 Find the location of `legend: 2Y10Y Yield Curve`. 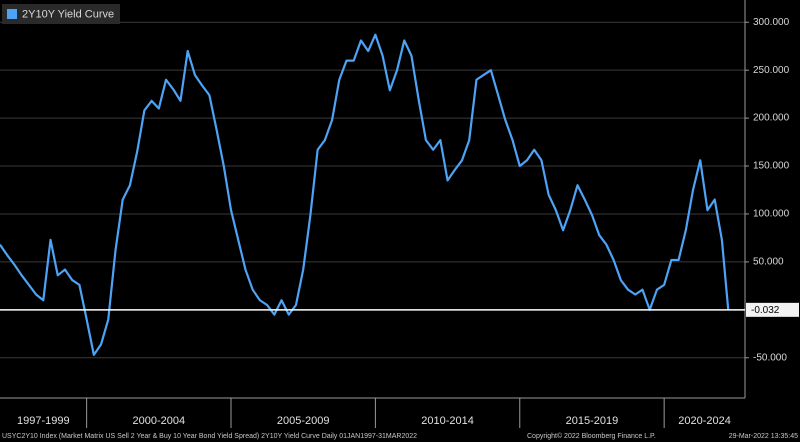

legend: 2Y10Y Yield Curve is located at coordinates (61, 14).